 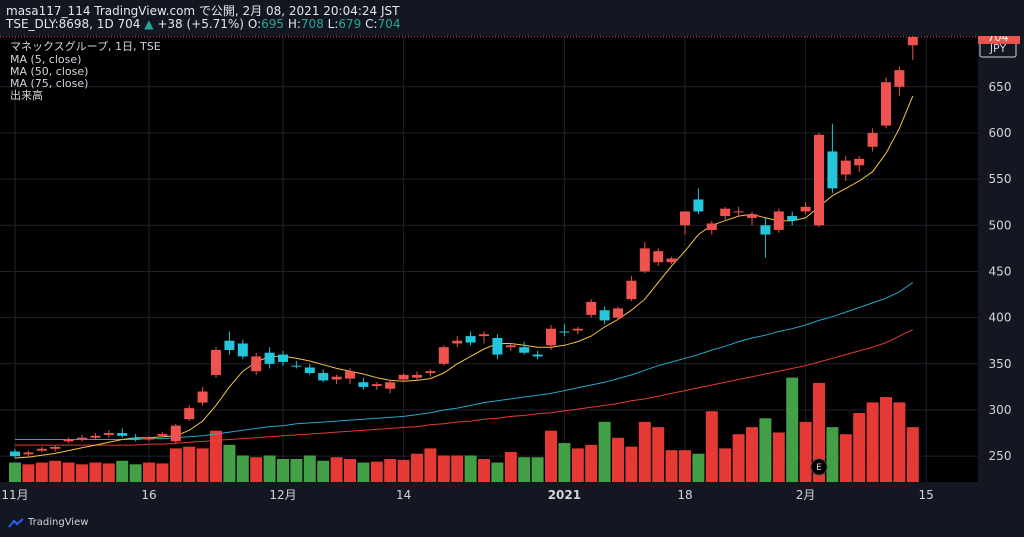 What do you see at coordinates (489, 494) in the screenshot?
I see `time-axis` at bounding box center [489, 494].